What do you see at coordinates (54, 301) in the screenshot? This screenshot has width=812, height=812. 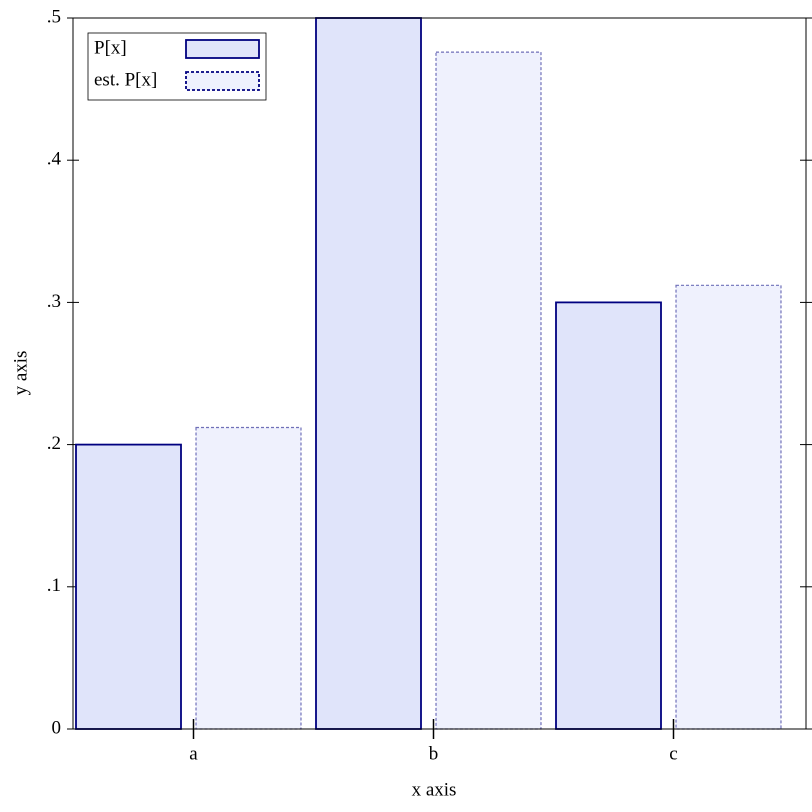 I see `y-tick-label: .3` at bounding box center [54, 301].